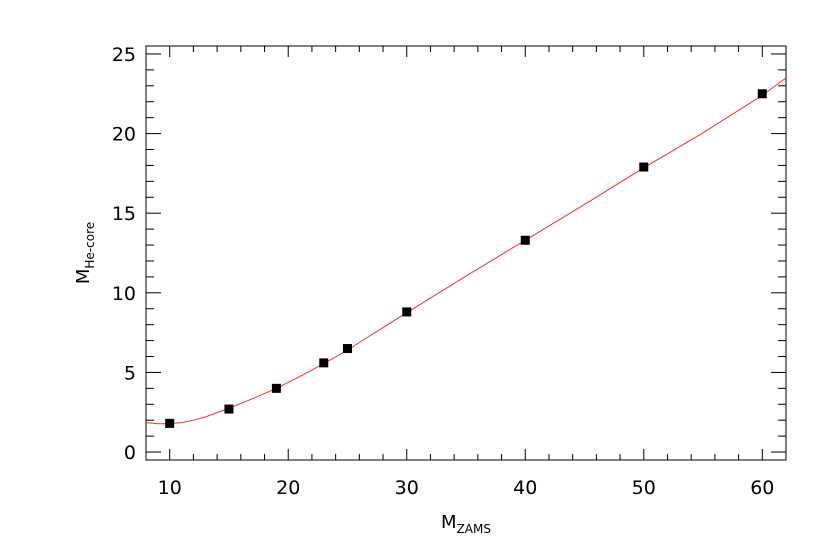  Describe the element at coordinates (407, 488) in the screenshot. I see `x-tick-label: 30` at that location.